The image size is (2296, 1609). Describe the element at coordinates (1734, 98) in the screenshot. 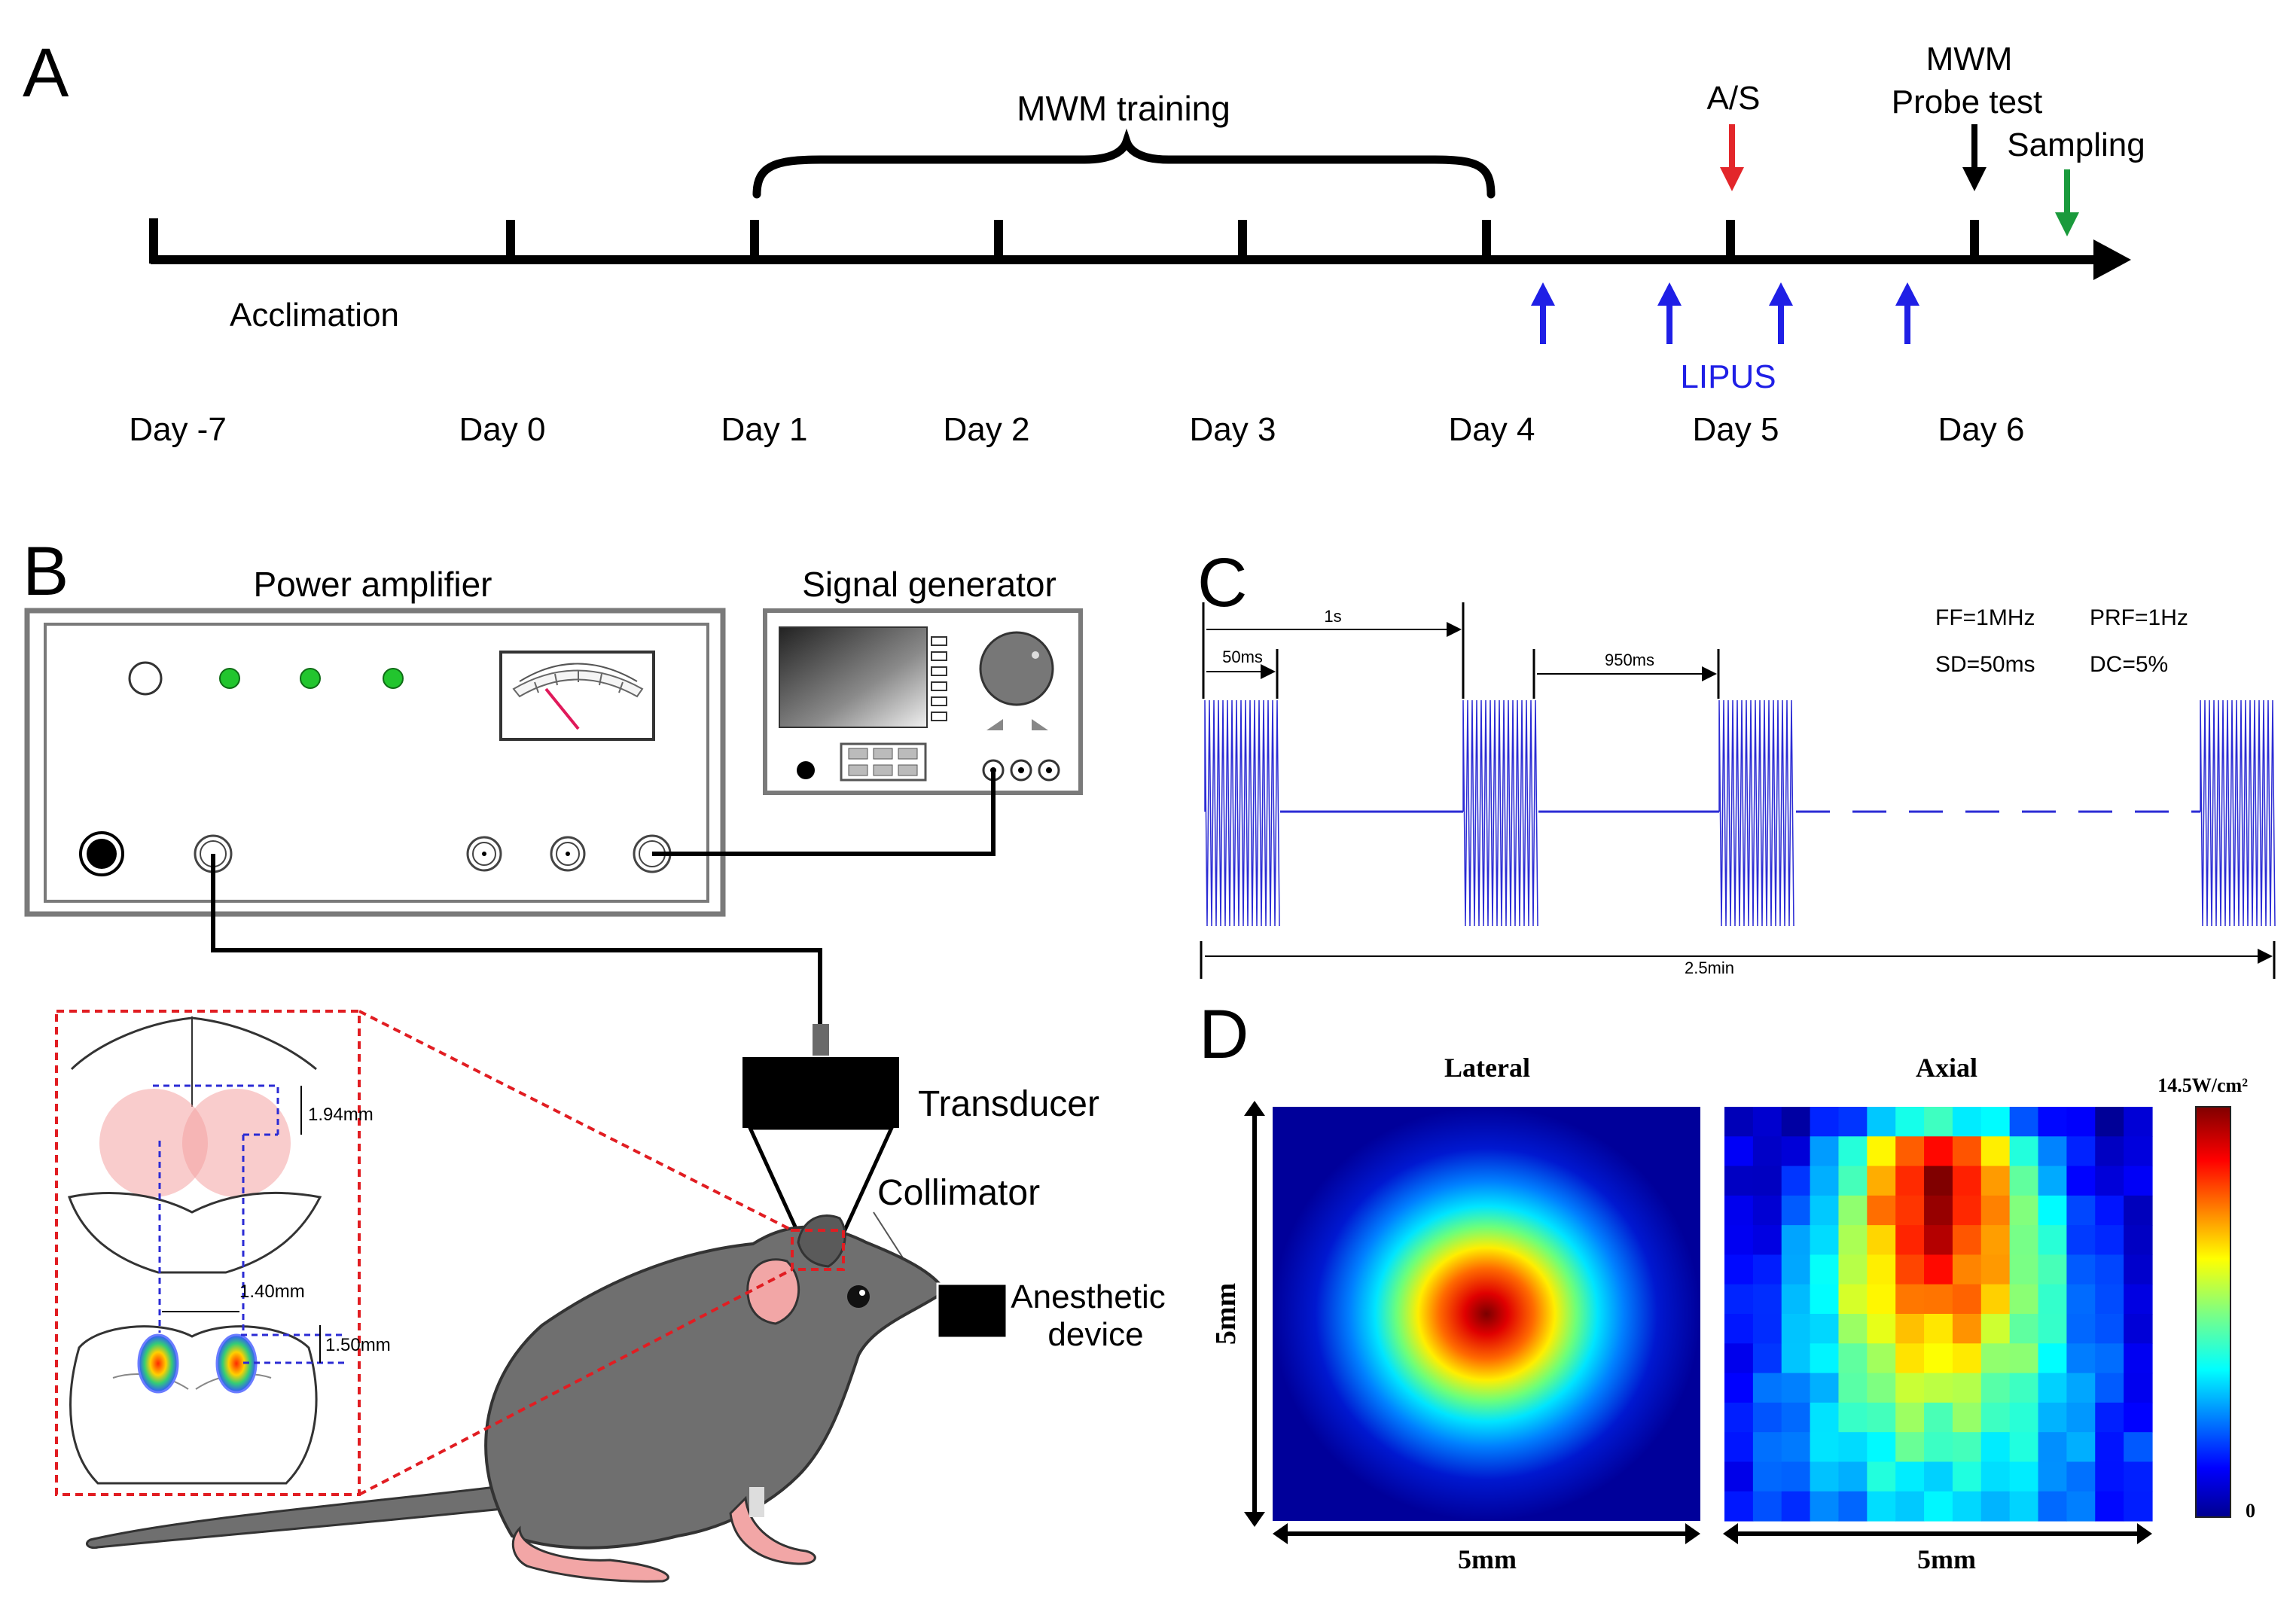

I see `as-label: A/S` at that location.